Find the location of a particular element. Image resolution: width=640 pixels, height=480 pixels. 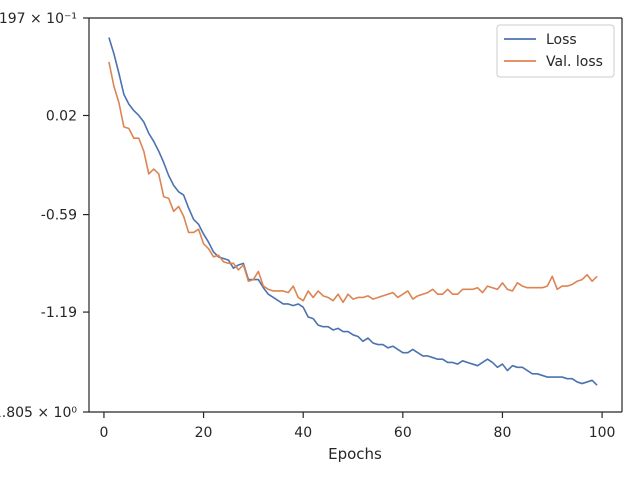

x-axis-label: Epochs is located at coordinates (355, 454).